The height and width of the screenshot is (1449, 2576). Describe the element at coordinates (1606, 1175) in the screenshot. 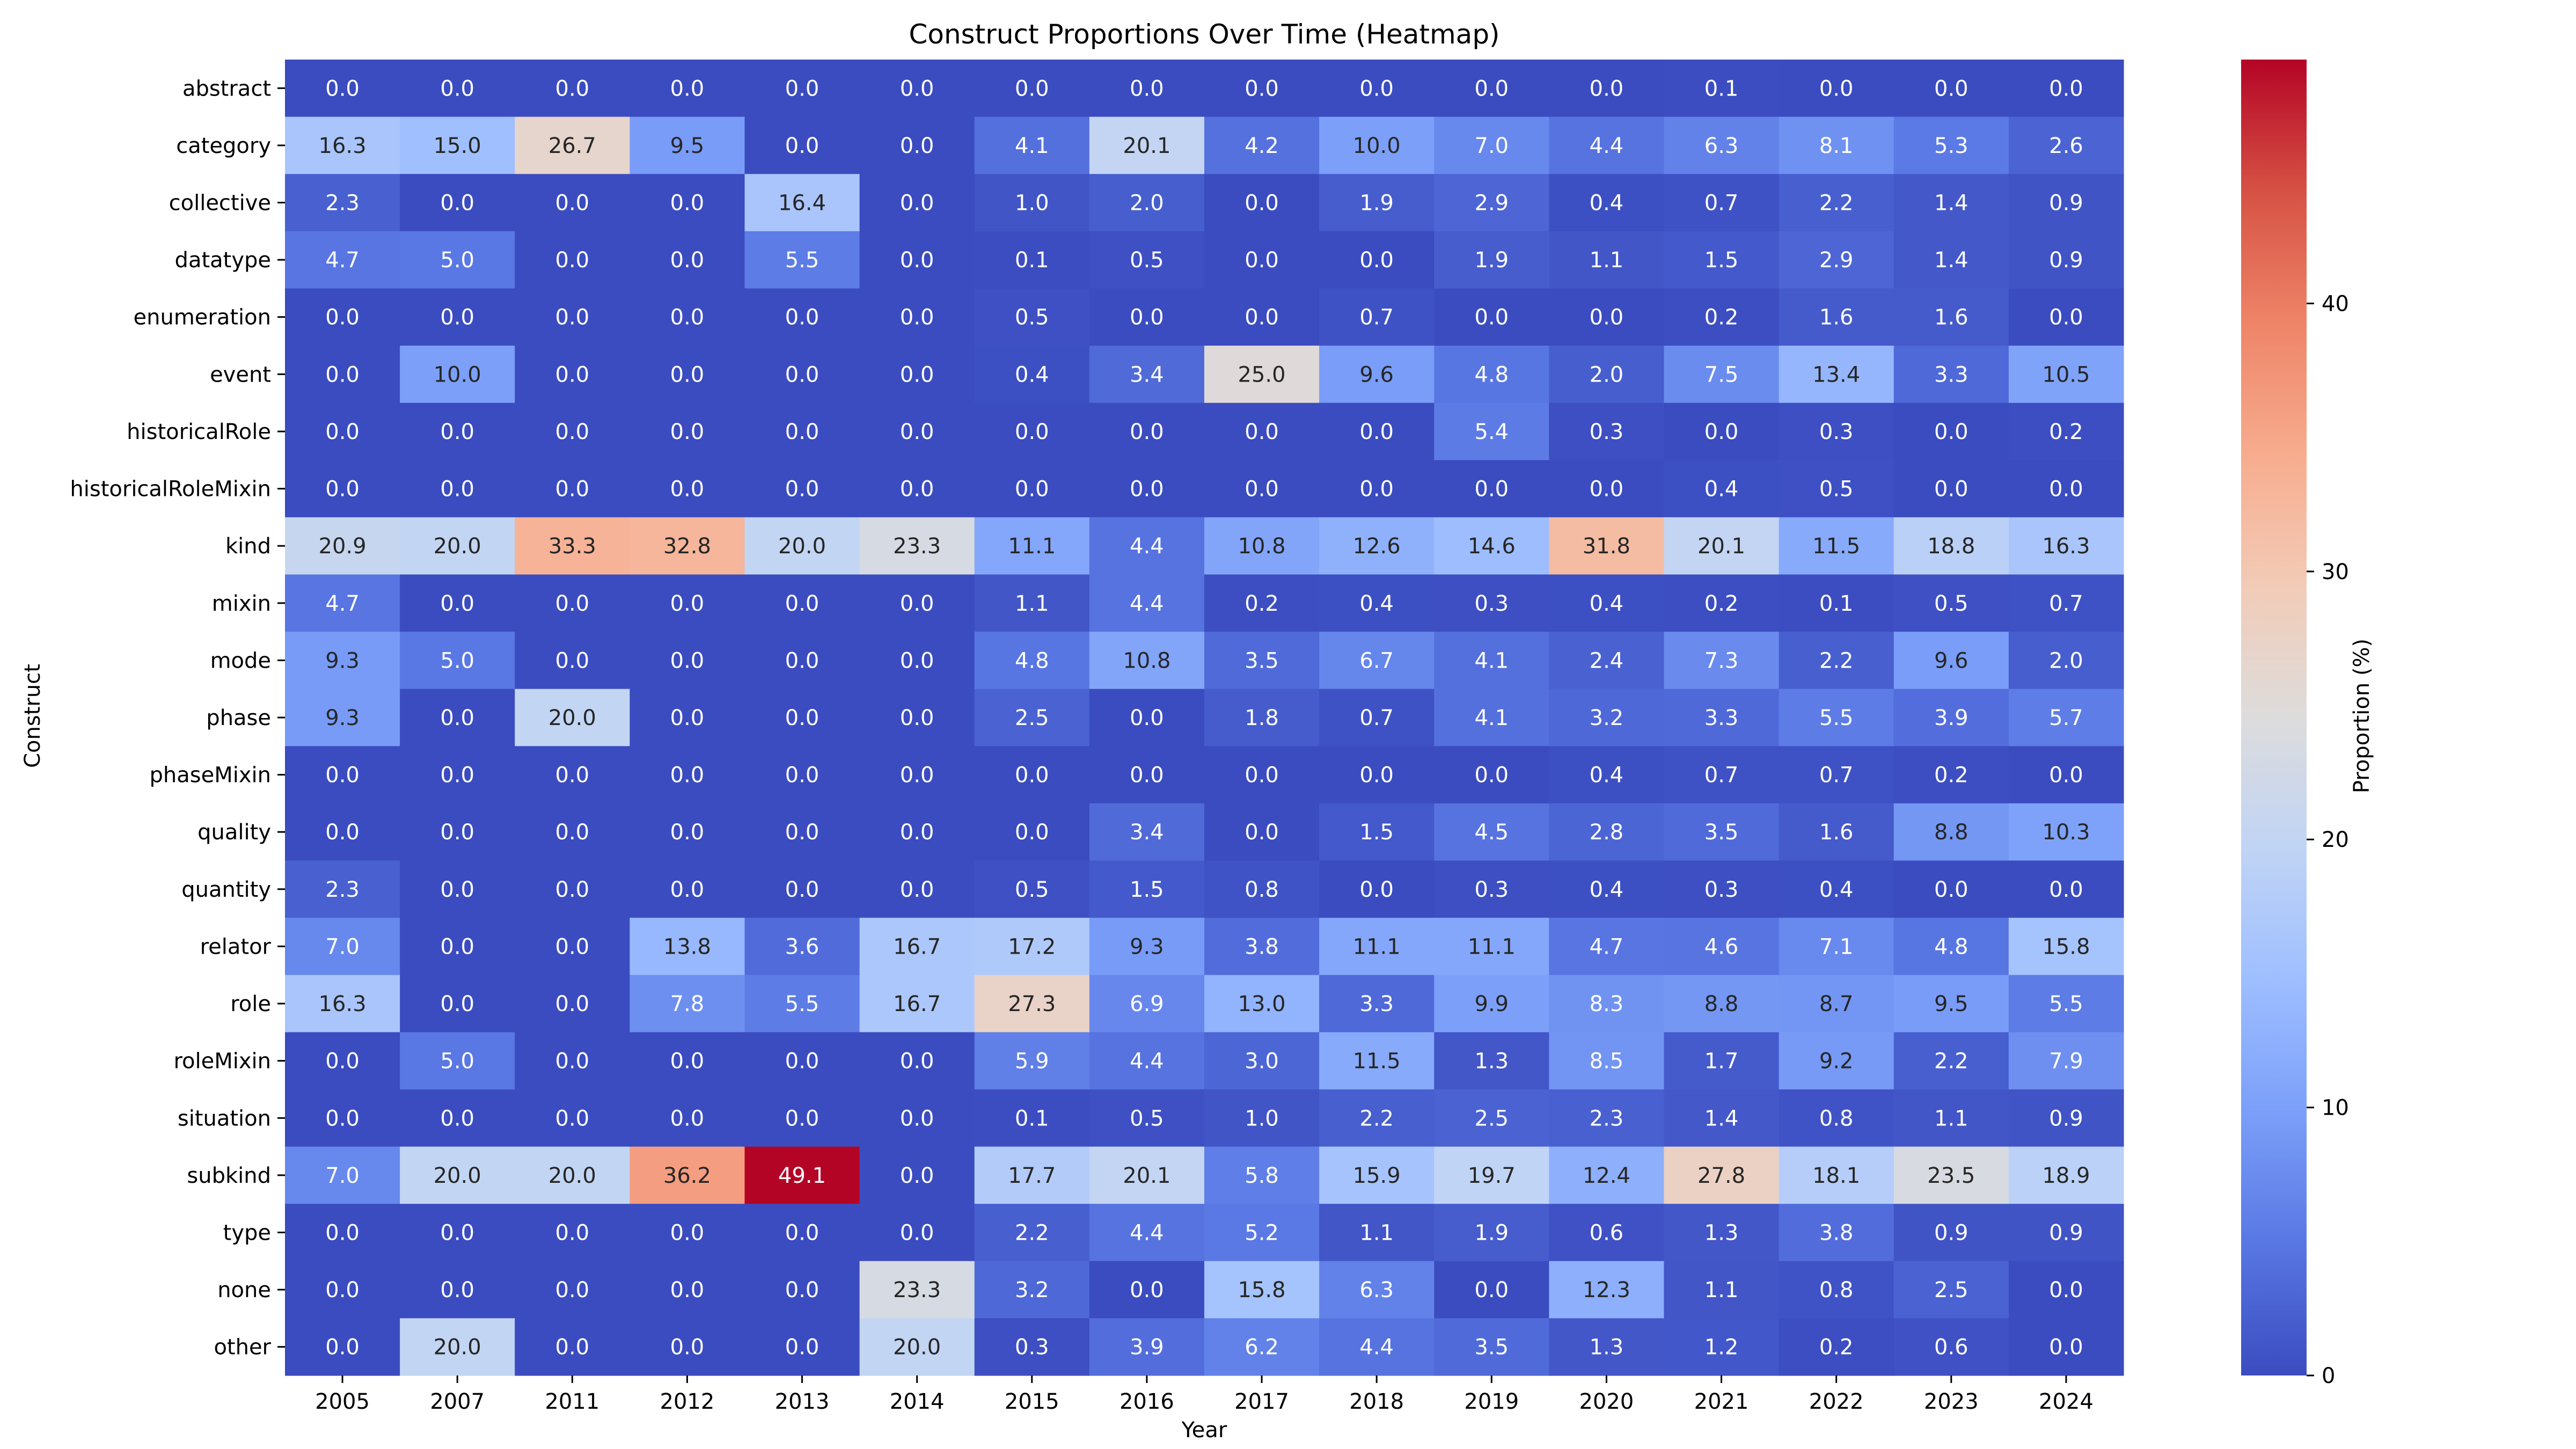

I see `cell-value-label: 12.4` at that location.